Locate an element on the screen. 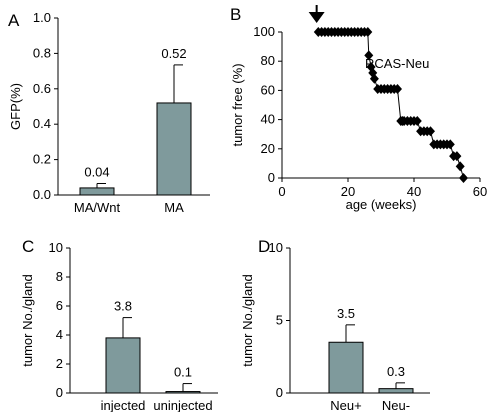  y-tick-label: 20 is located at coordinates (268, 148).